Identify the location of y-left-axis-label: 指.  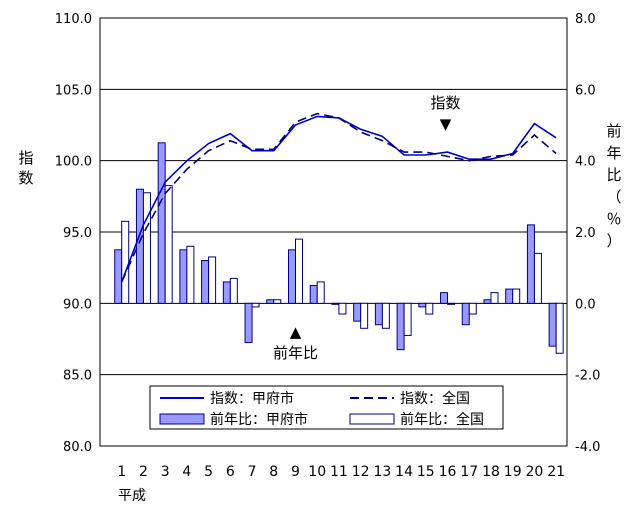
(25, 158).